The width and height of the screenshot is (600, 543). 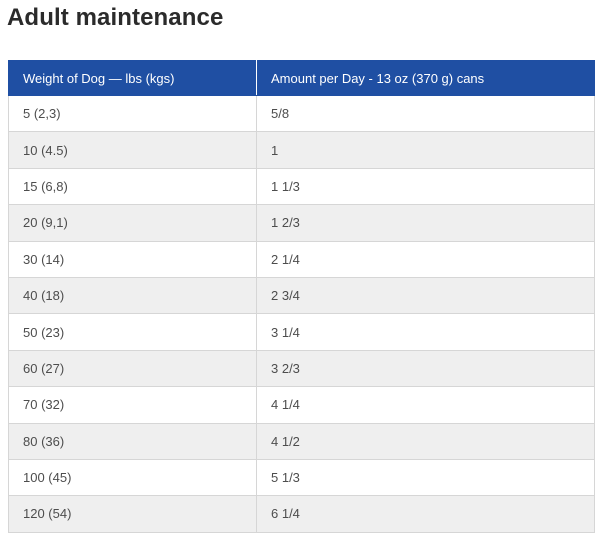 I want to click on table-row: 70 (32) 4 1/4, so click(x=301, y=405).